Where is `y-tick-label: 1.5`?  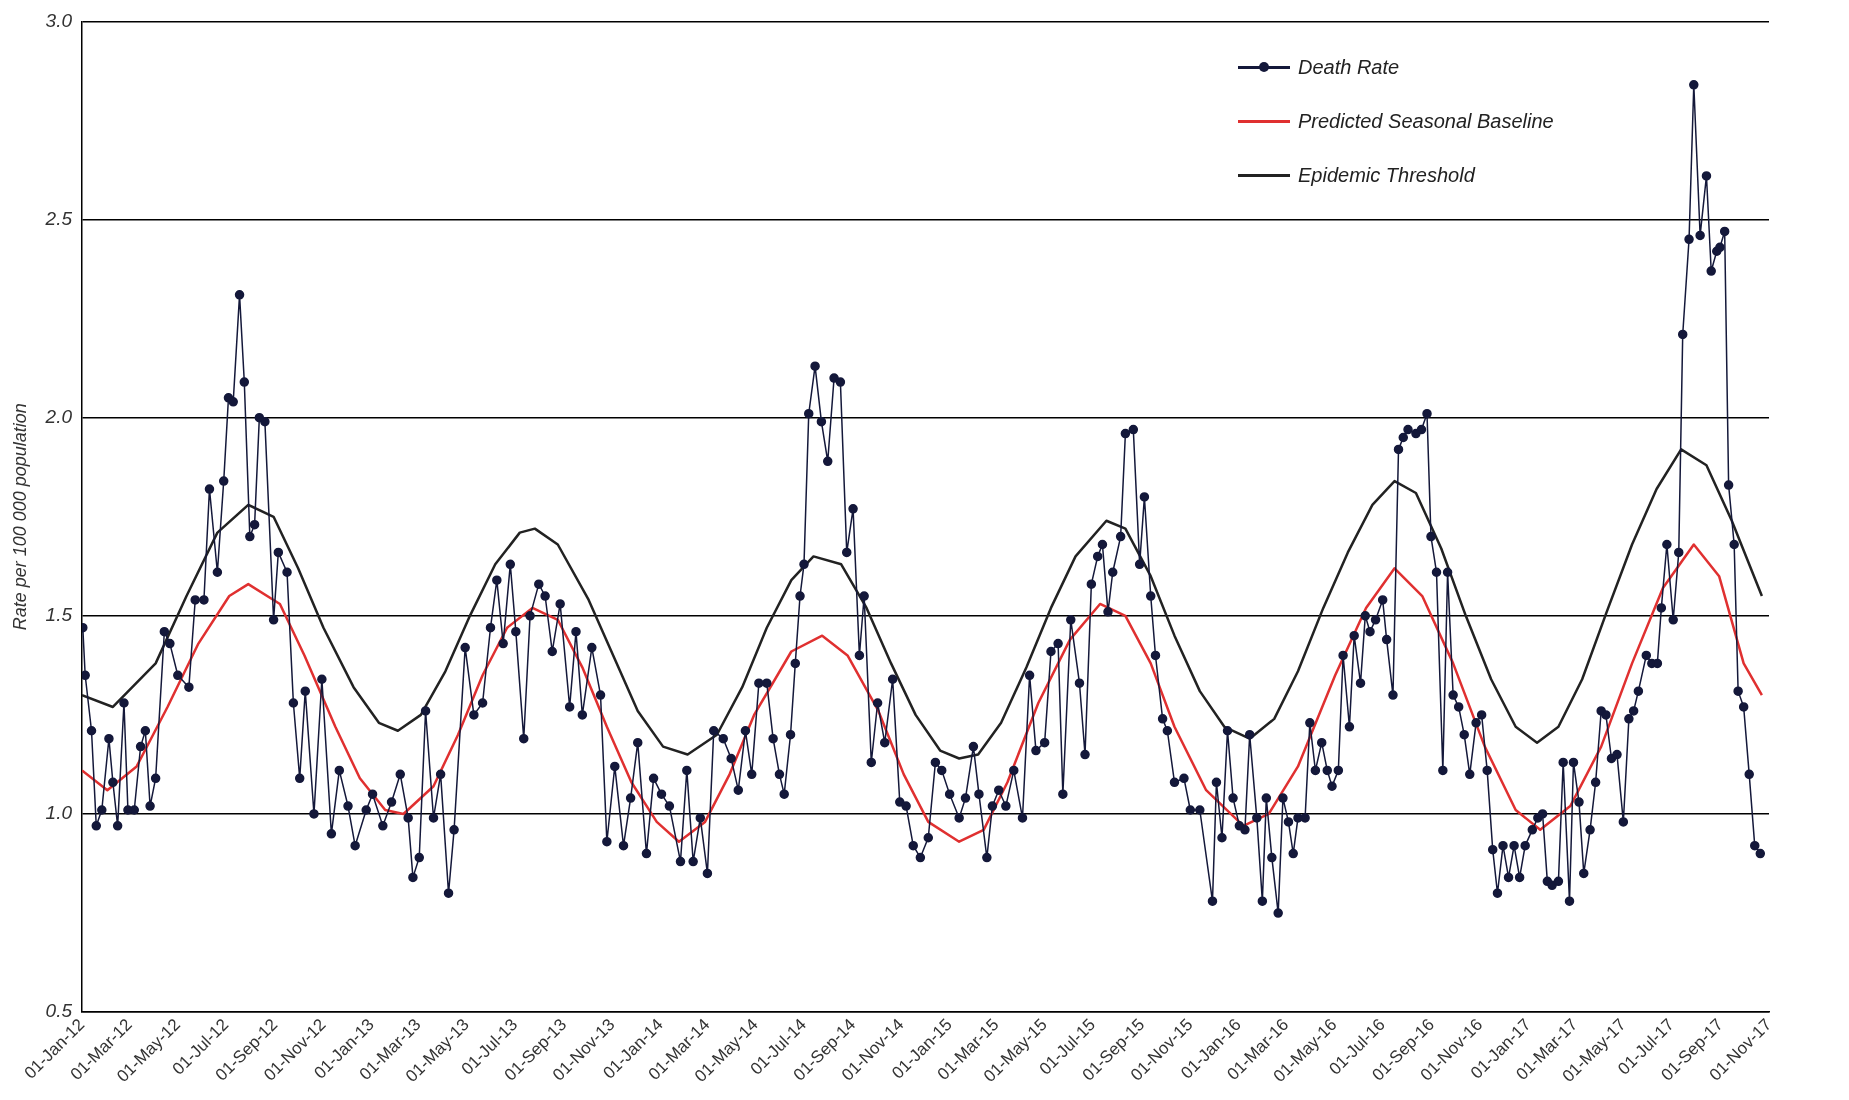
y-tick-label: 1.5 is located at coordinates (59, 615).